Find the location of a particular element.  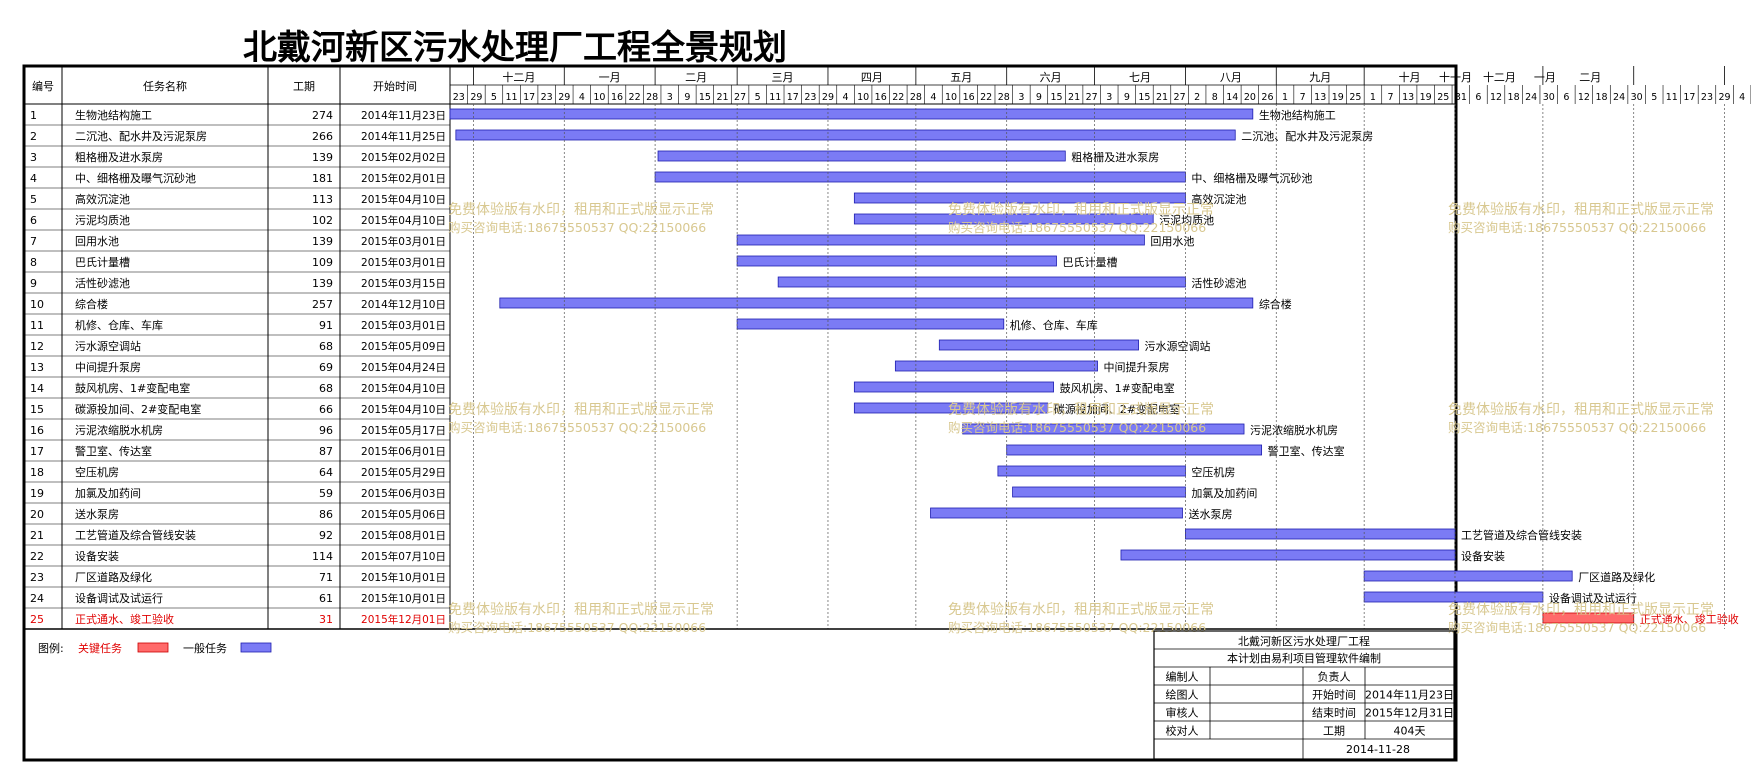

month-label: 六月 is located at coordinates (1051, 77).